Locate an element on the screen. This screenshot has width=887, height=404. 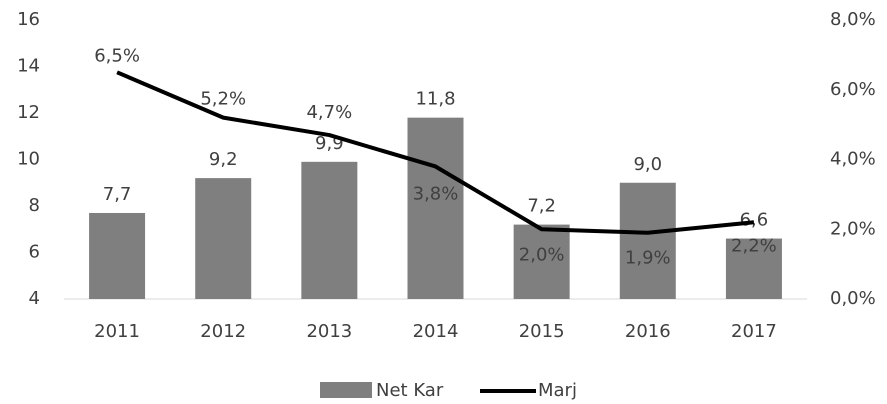
legend-swatch is located at coordinates (346, 390).